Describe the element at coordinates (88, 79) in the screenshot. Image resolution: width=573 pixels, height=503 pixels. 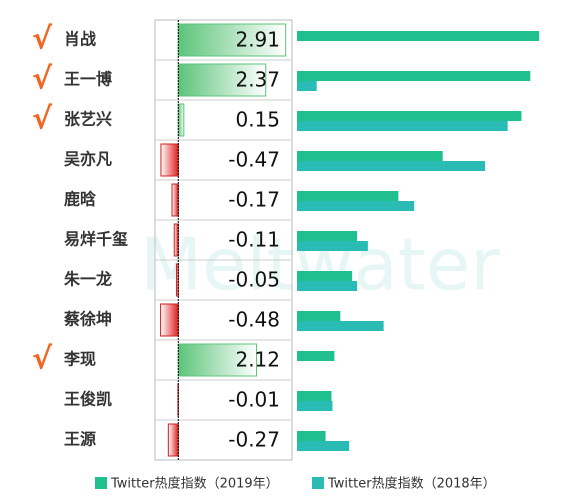
I see `category-label: 王一博` at that location.